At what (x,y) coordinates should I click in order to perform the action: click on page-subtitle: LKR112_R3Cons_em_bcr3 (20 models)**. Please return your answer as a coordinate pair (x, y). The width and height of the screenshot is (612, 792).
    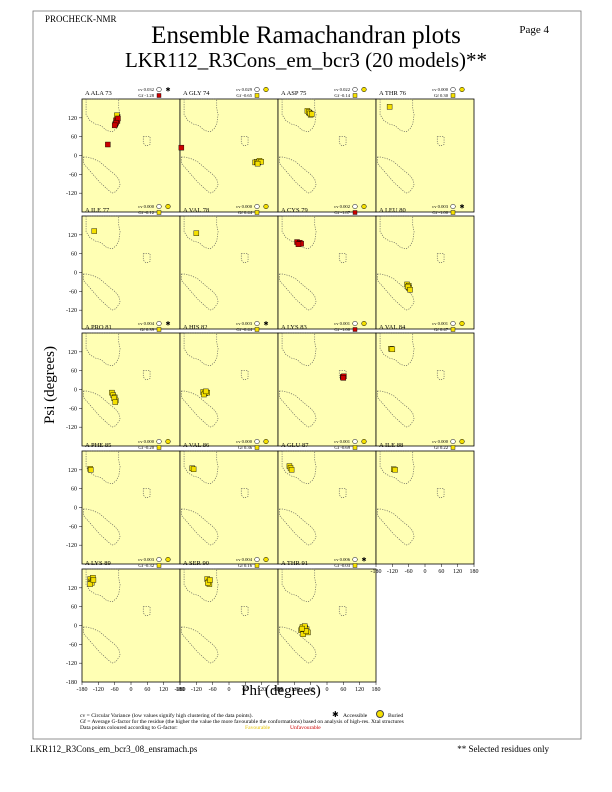
    Looking at the image, I should click on (306, 60).